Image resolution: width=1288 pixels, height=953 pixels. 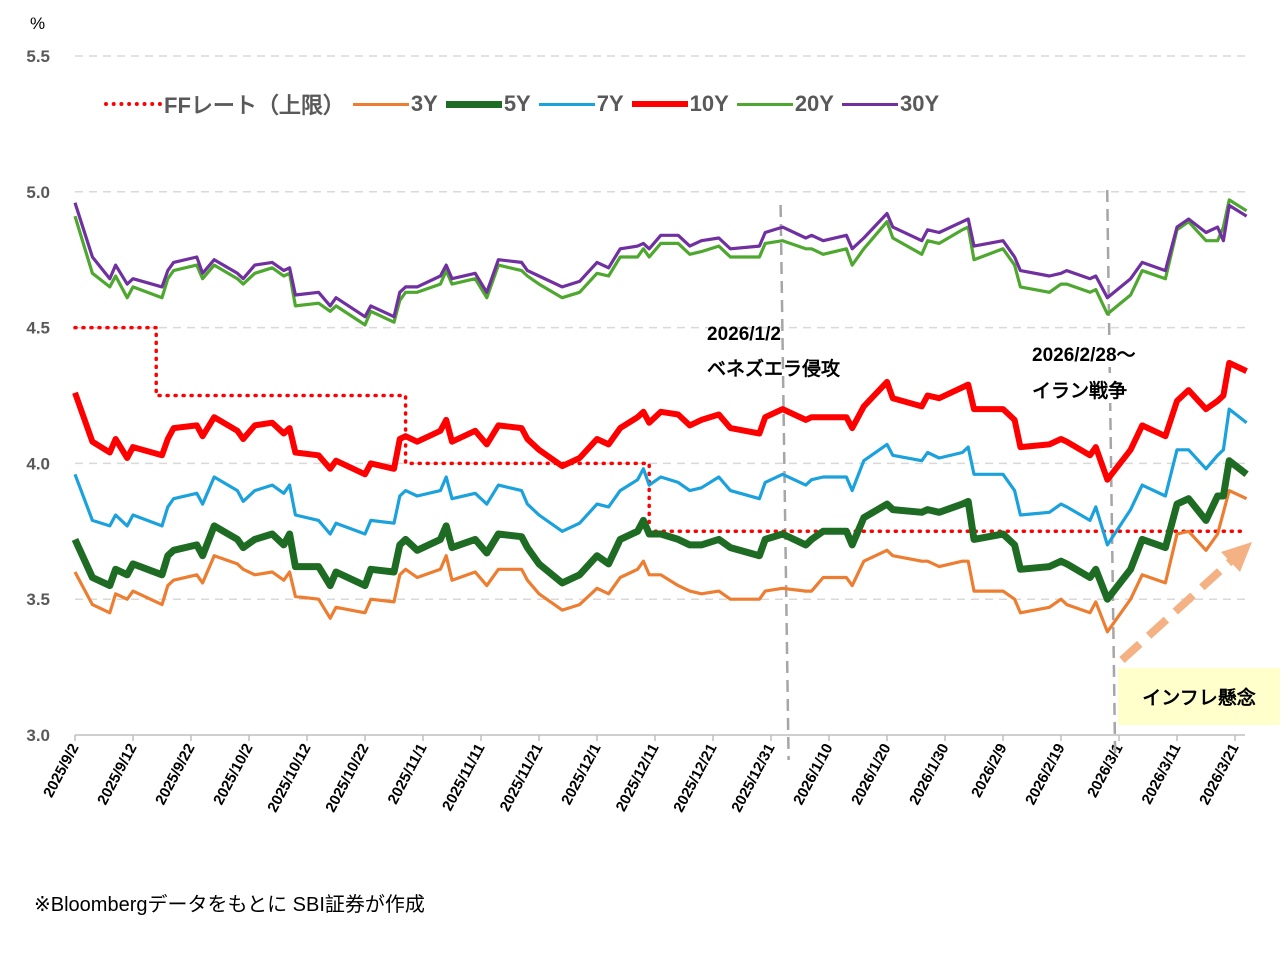 I want to click on legend-item: 30Y, so click(x=890, y=104).